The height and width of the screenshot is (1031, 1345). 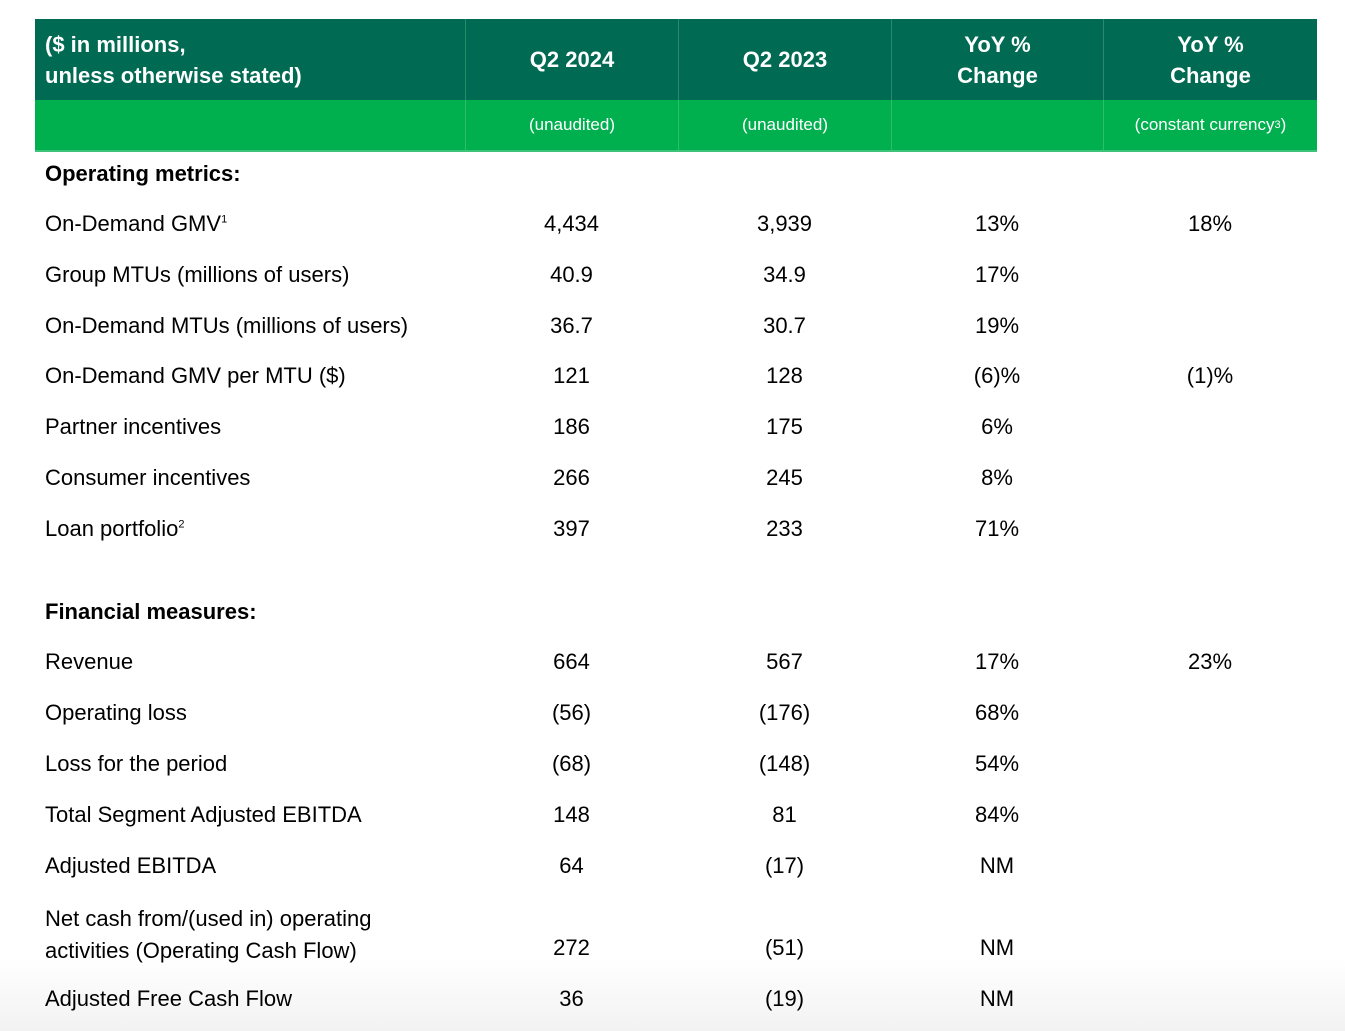 I want to click on value-q2-2023: 175, so click(x=784, y=426).